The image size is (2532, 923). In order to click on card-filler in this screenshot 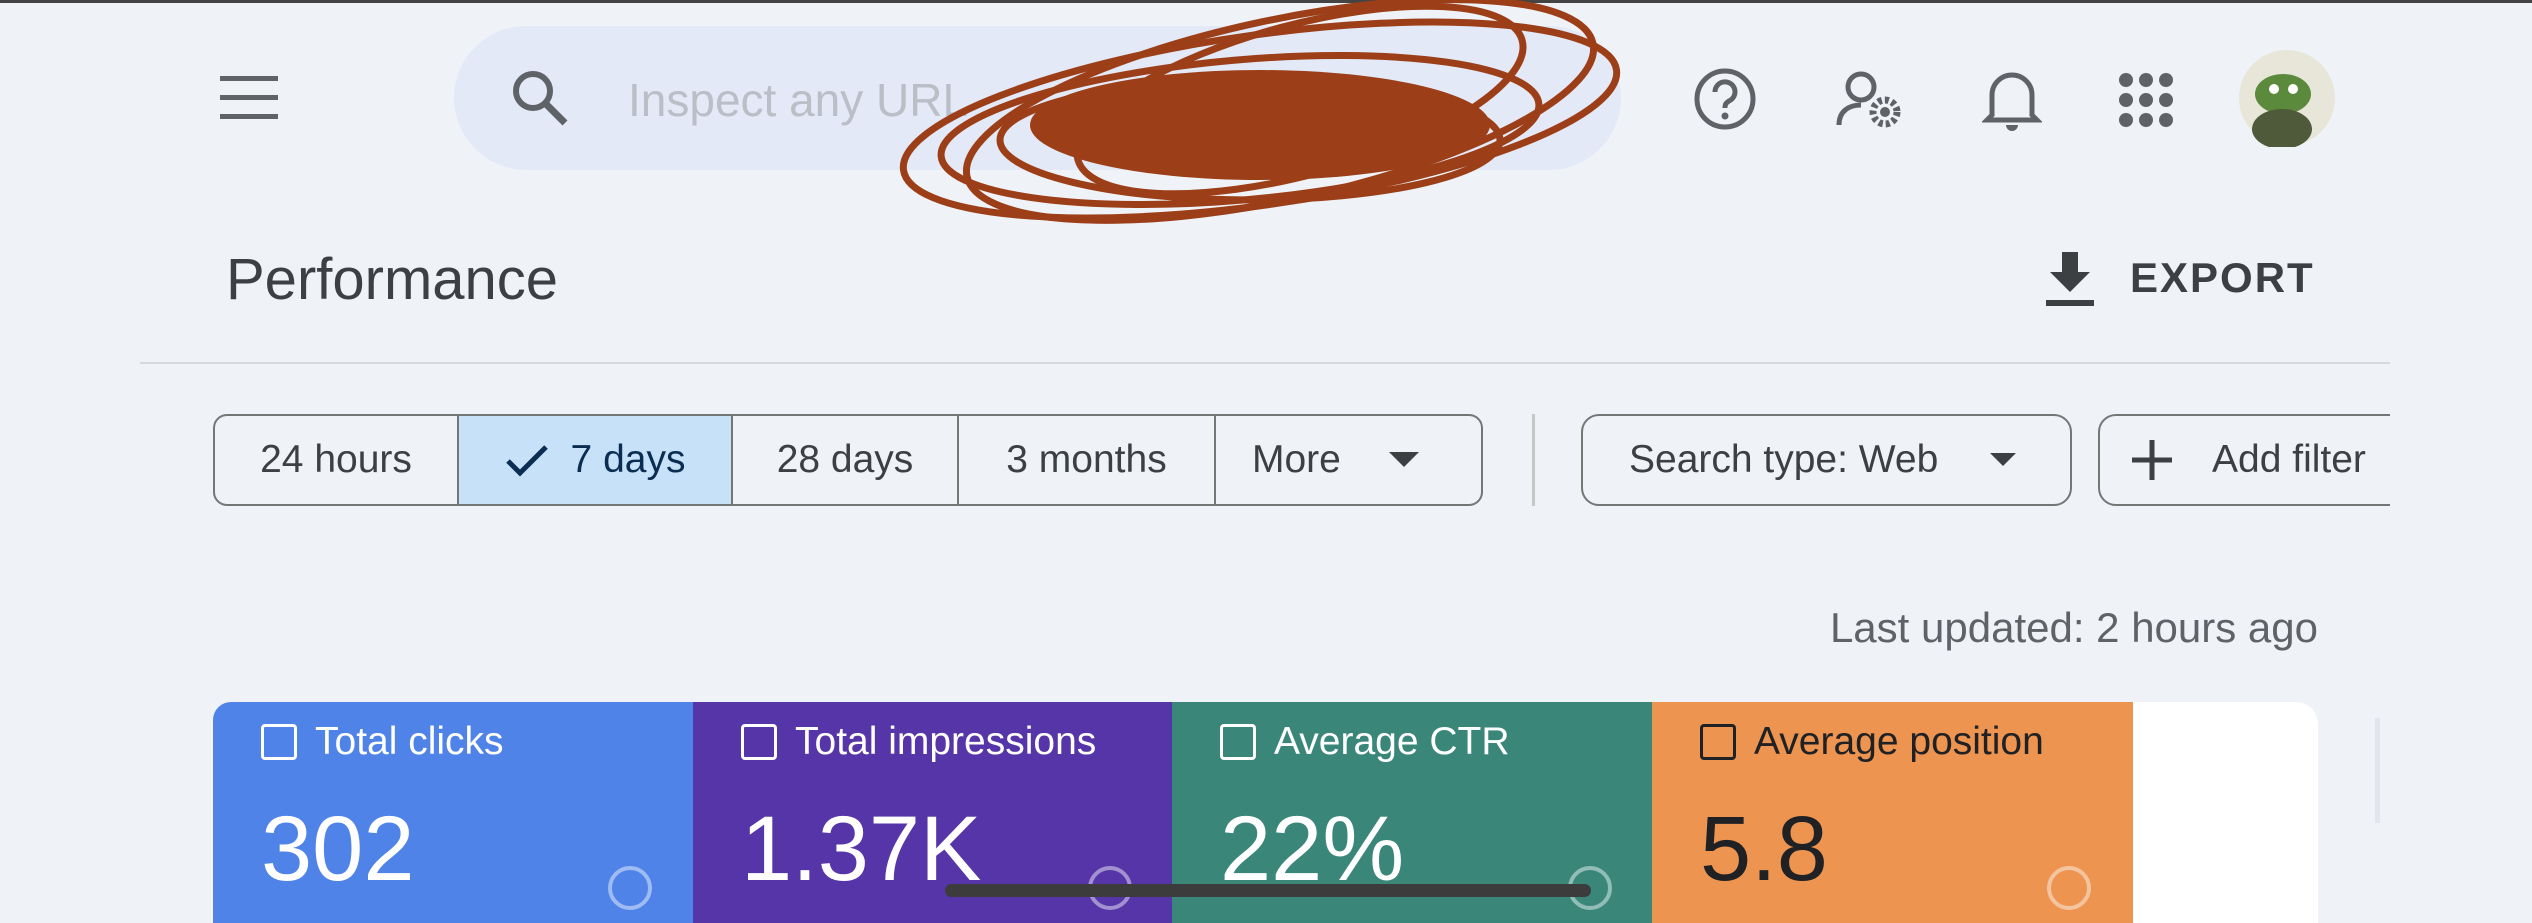, I will do `click(2225, 812)`.